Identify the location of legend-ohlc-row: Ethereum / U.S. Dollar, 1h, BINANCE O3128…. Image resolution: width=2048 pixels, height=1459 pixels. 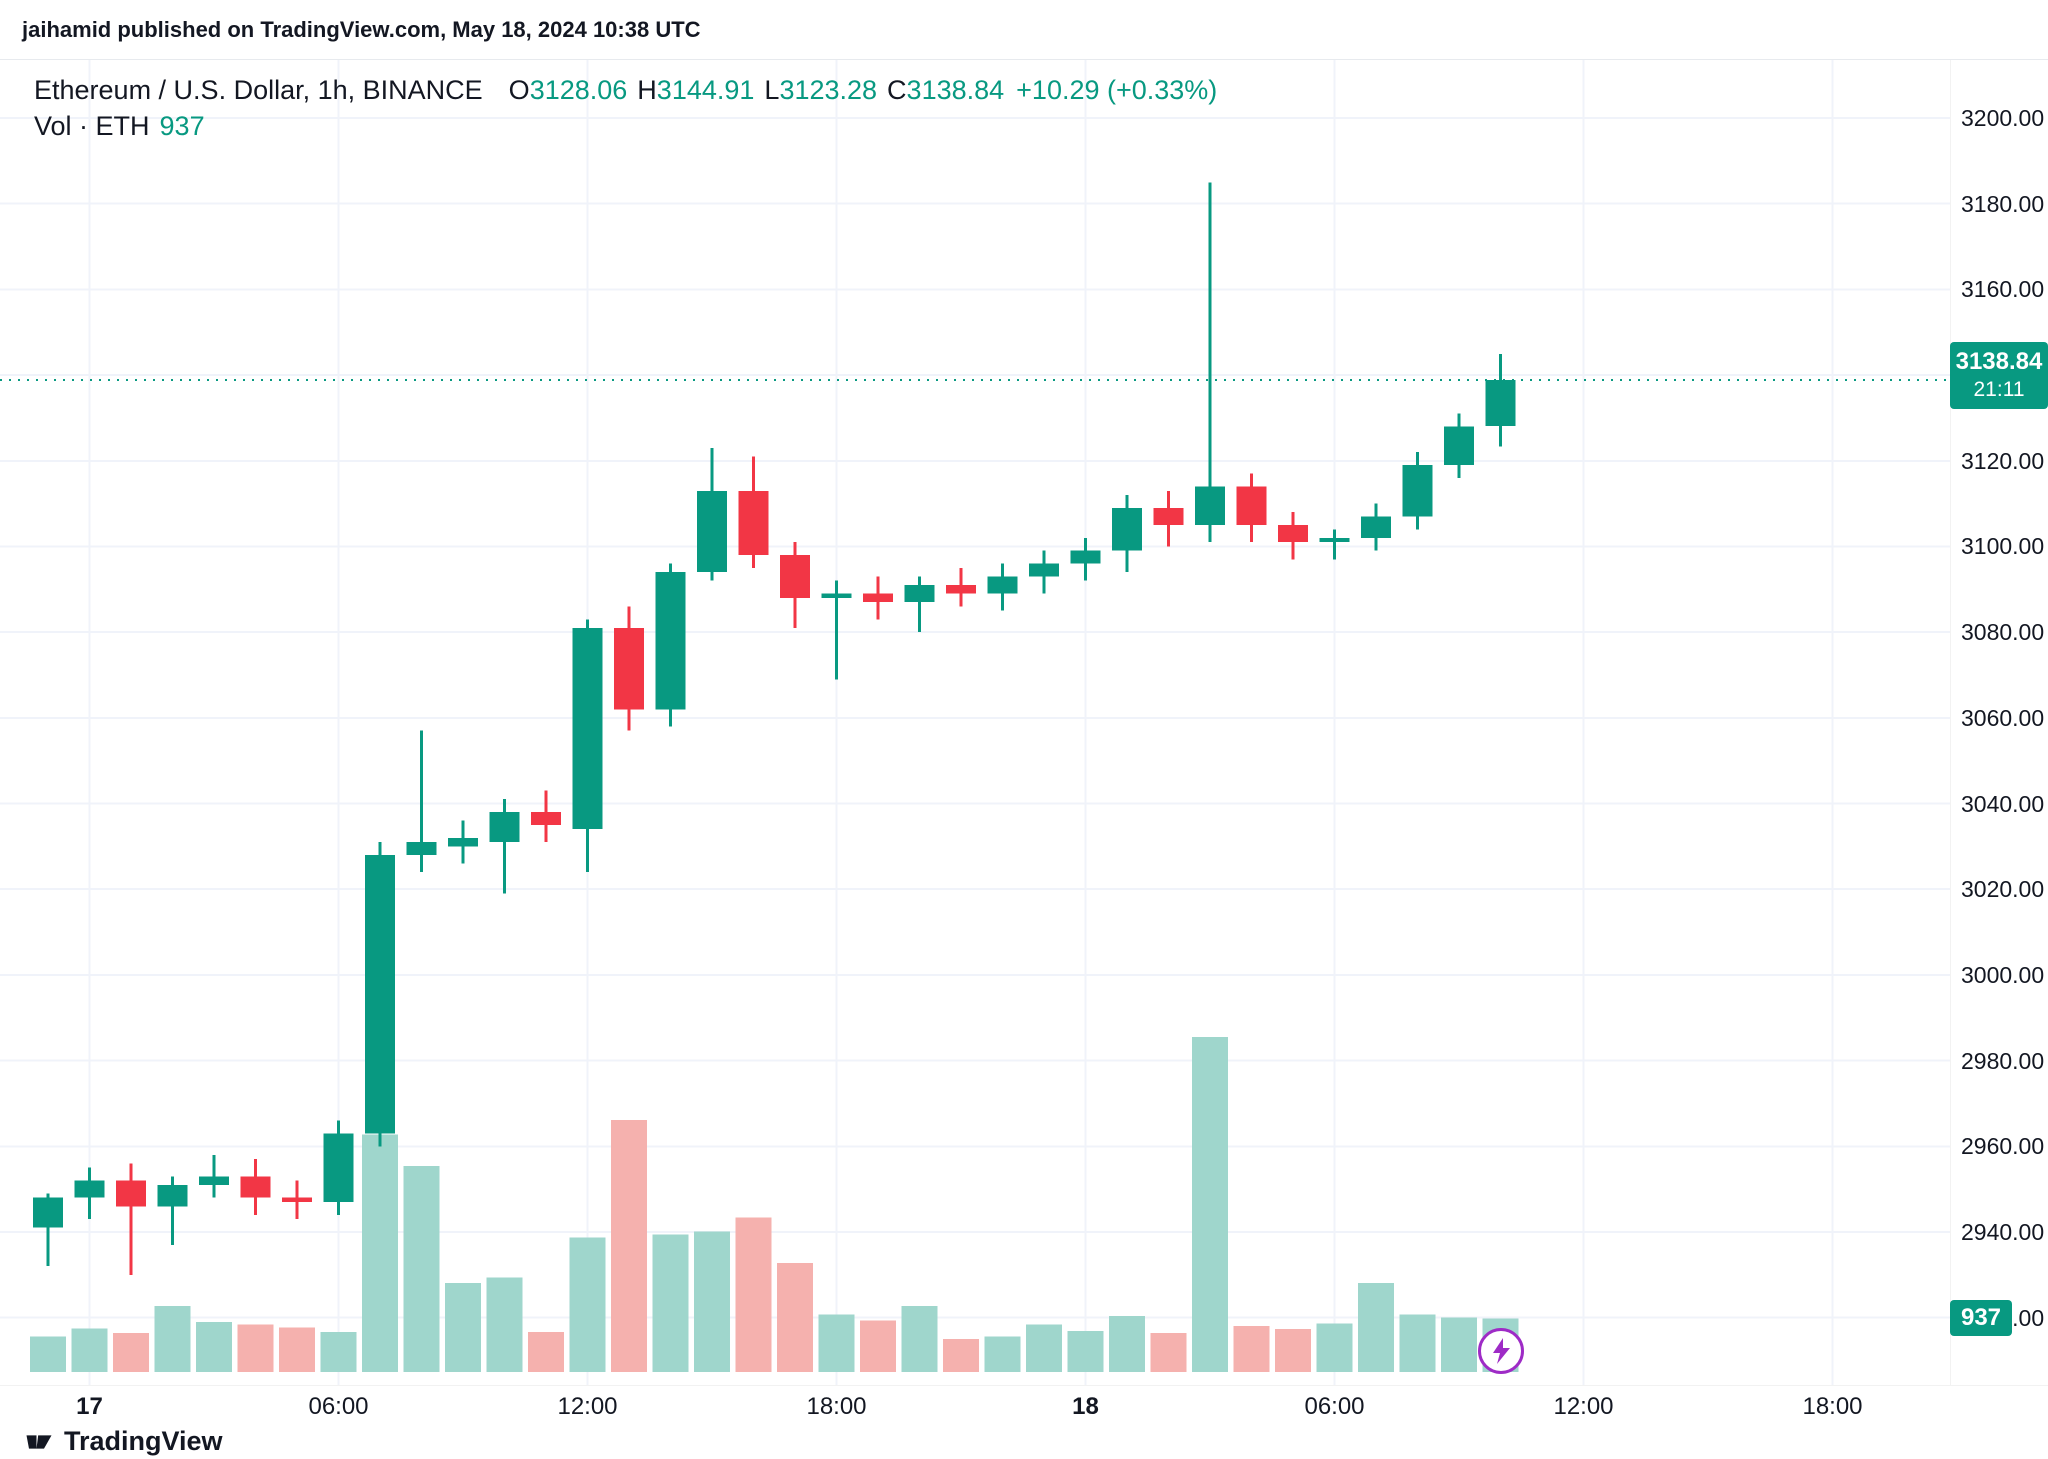
(625, 90).